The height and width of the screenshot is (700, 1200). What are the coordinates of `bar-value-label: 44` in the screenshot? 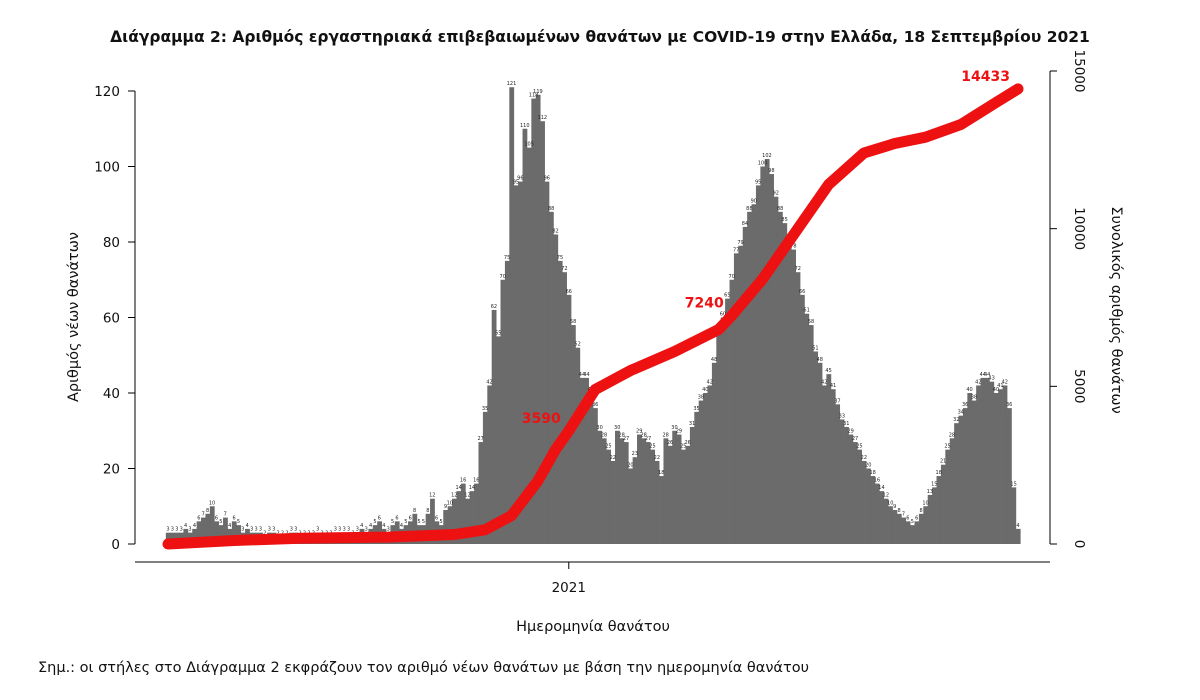 It's located at (987, 375).